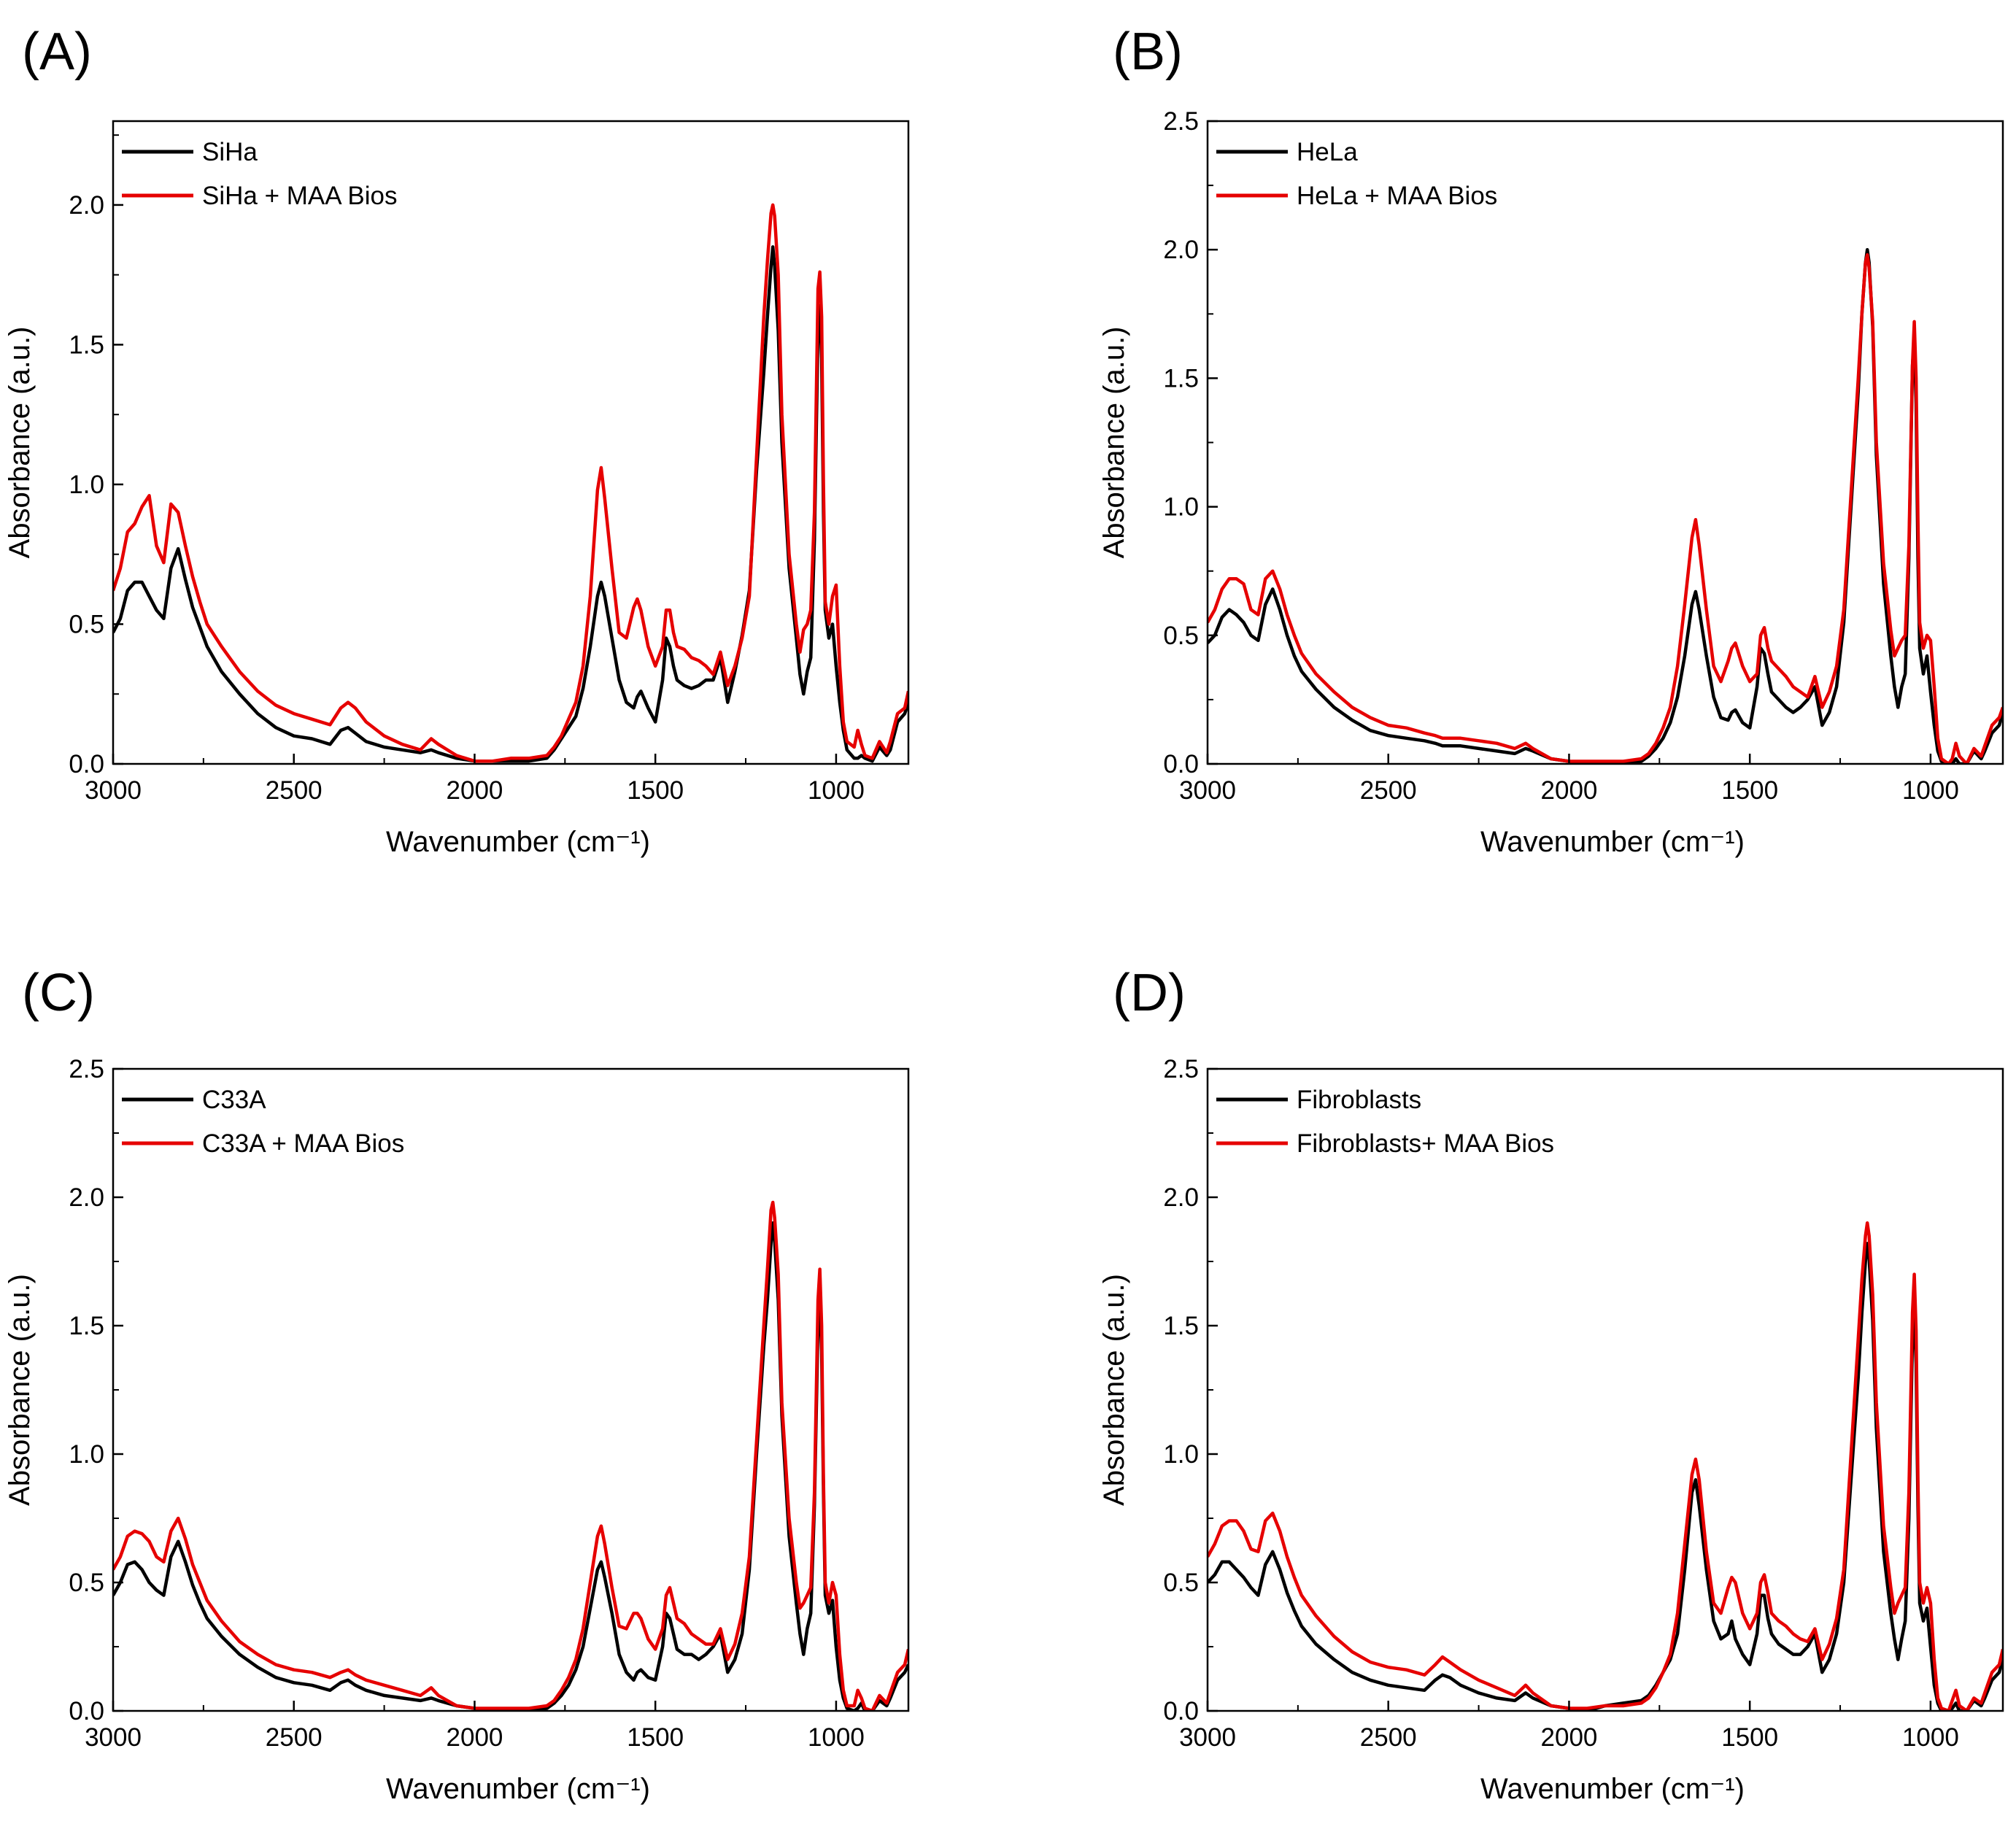  Describe the element at coordinates (1425, 1143) in the screenshot. I see `legend-label: Fibroblasts+ MAA Bios` at that location.